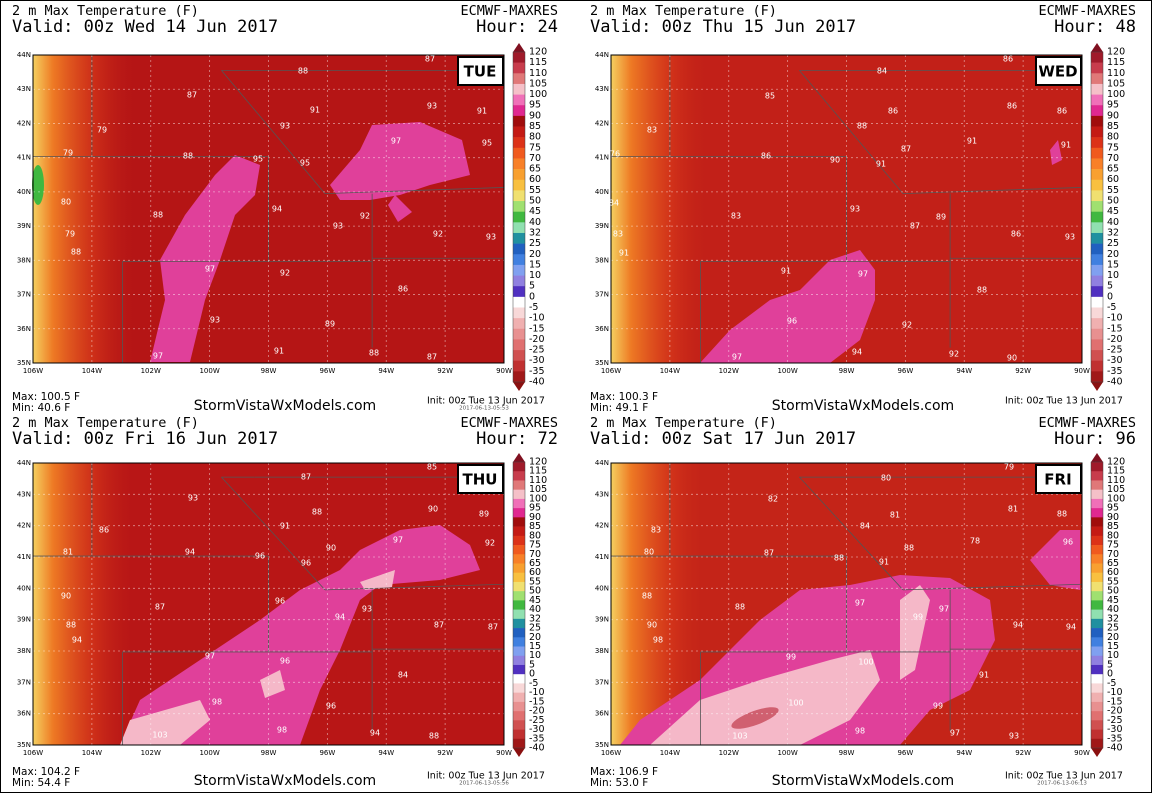 Image resolution: width=1152 pixels, height=793 pixels. What do you see at coordinates (24, 158) in the screenshot?
I see `lat-label: 41N` at bounding box center [24, 158].